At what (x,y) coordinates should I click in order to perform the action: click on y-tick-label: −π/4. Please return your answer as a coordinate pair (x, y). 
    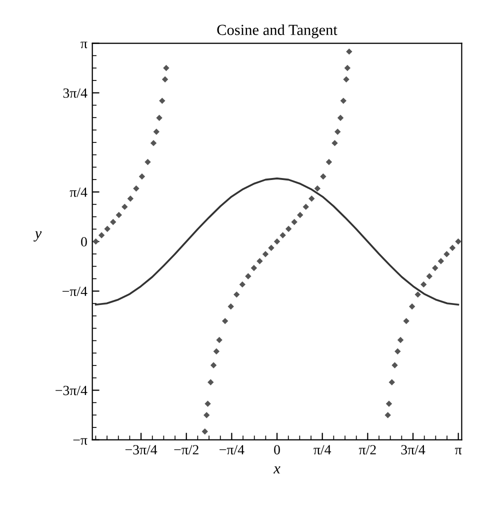
    Looking at the image, I should click on (75, 291).